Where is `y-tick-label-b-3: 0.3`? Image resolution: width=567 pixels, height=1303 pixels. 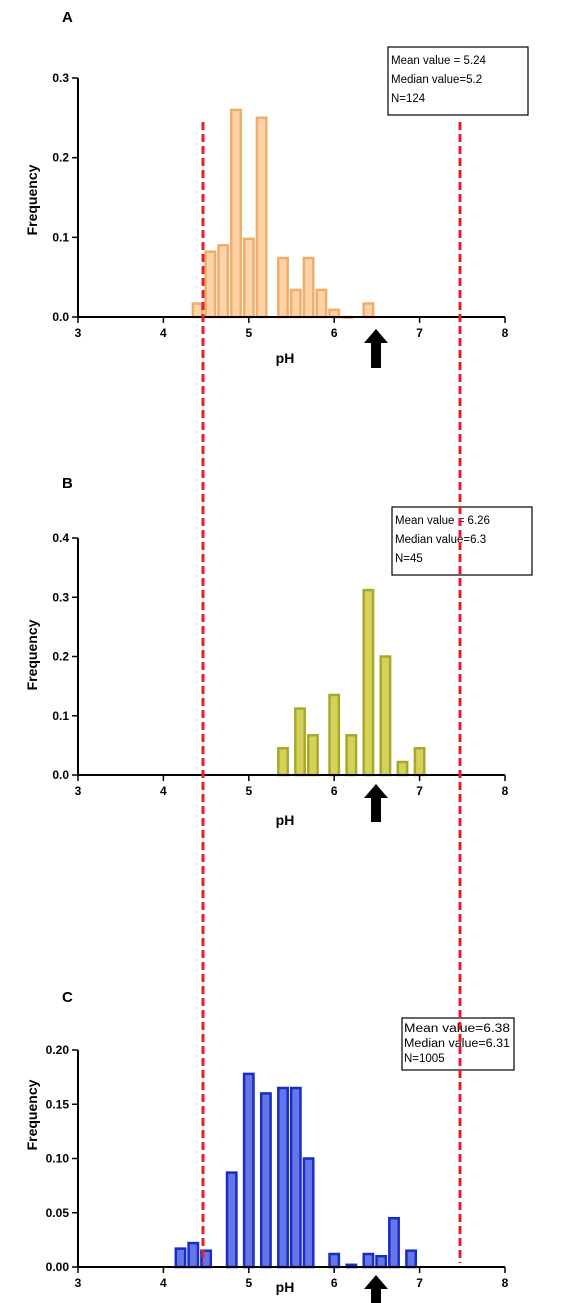
y-tick-label-b-3: 0.3 is located at coordinates (60, 597).